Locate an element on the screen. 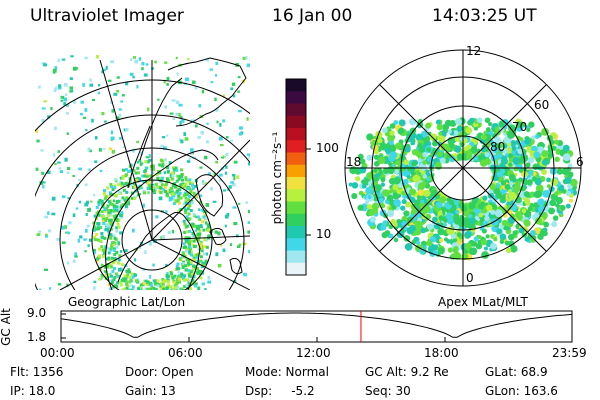  geographic-panel-label: Geographic Lat/Lon is located at coordinates (127, 302).